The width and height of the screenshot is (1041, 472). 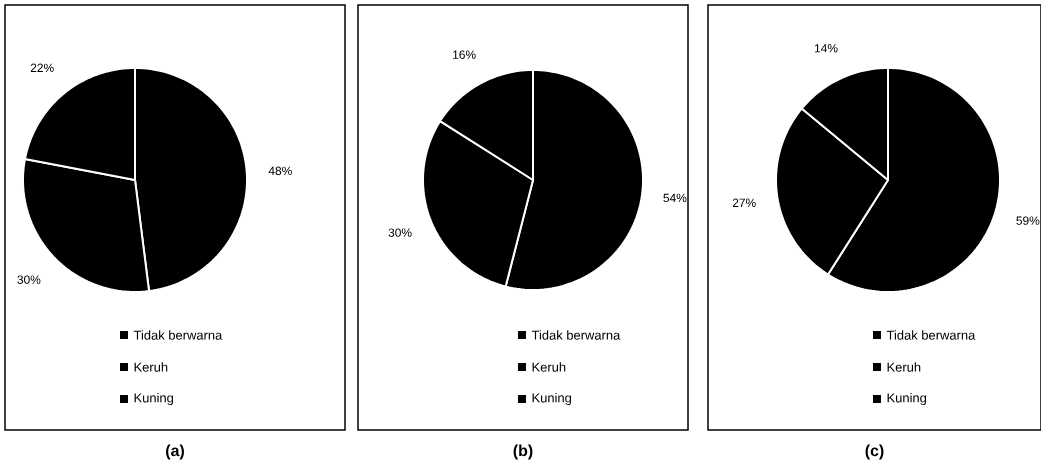 What do you see at coordinates (42, 67) in the screenshot?
I see `data-label: 22%` at bounding box center [42, 67].